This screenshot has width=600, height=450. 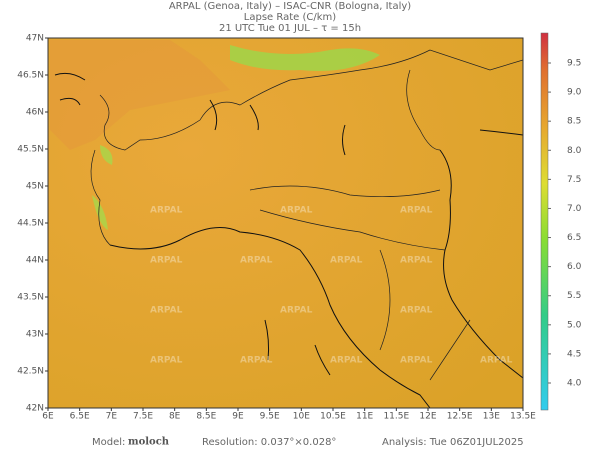 What do you see at coordinates (574, 64) in the screenshot?
I see `colorbar-label: 9.5` at bounding box center [574, 64].